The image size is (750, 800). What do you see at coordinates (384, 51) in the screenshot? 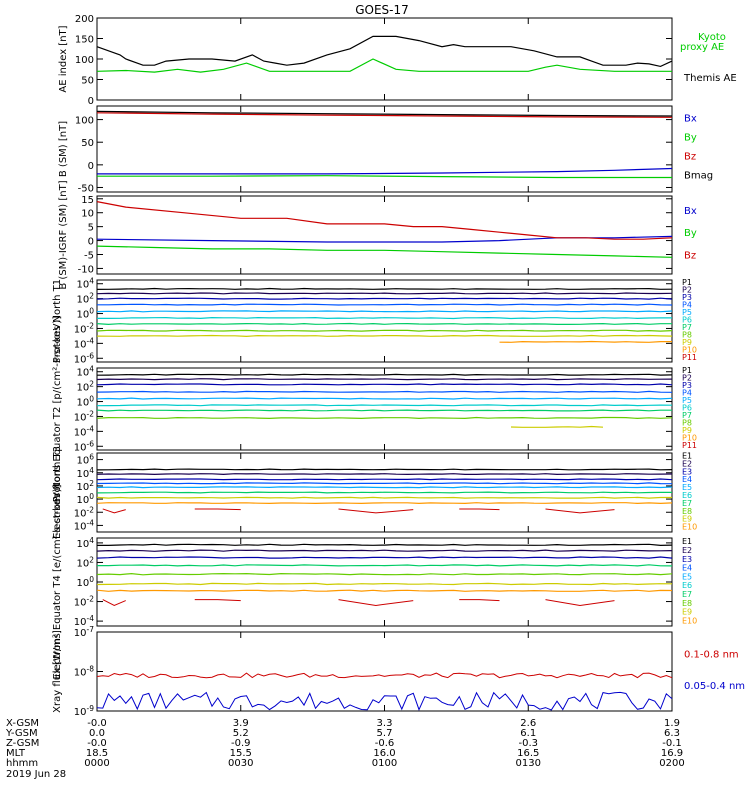
I see `series-themis-ae` at bounding box center [384, 51].